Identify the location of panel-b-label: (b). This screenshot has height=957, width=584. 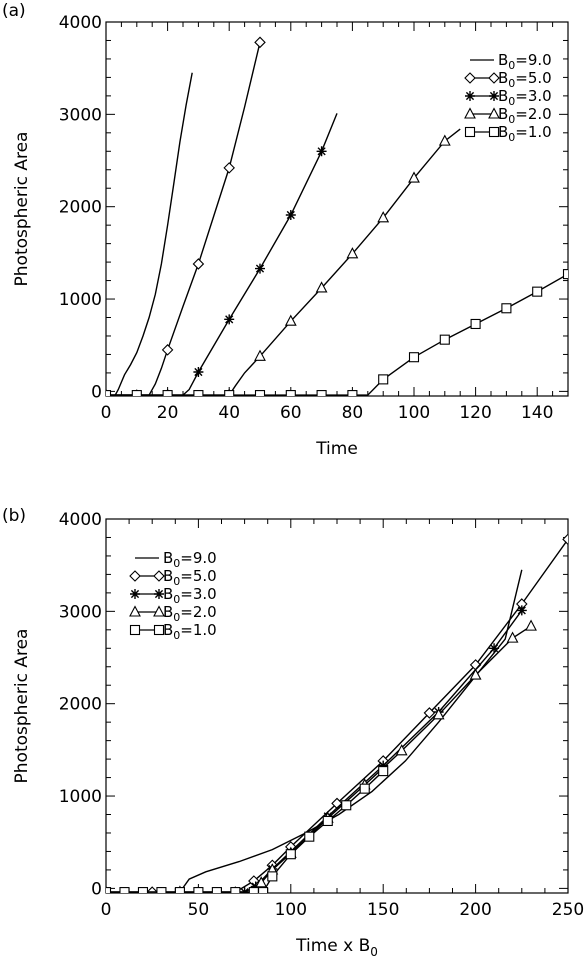
(14, 516).